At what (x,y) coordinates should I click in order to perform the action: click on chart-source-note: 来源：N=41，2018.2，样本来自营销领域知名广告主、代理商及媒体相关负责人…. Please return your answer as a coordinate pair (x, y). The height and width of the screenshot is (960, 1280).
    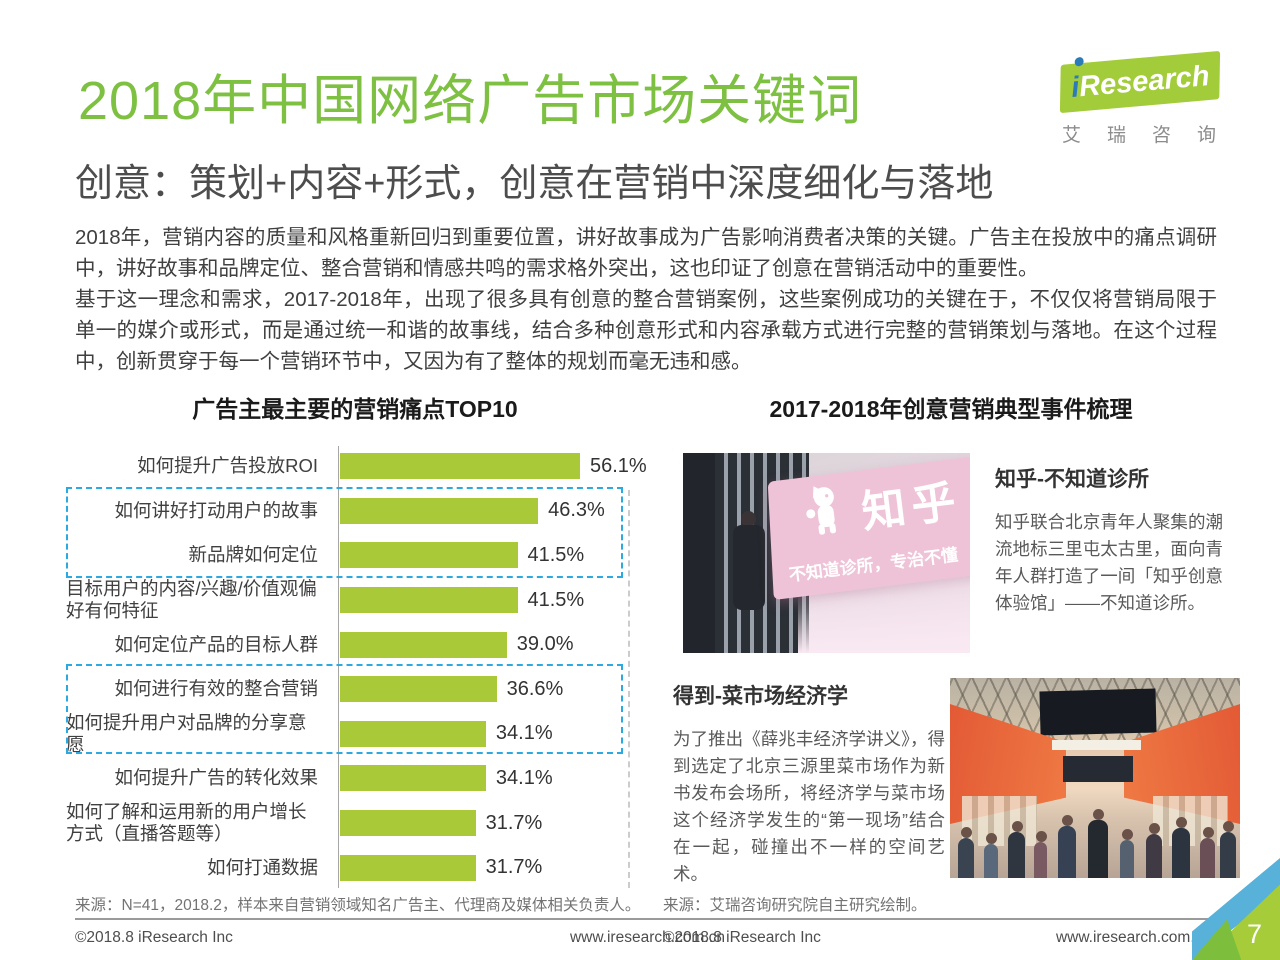
    Looking at the image, I should click on (358, 905).